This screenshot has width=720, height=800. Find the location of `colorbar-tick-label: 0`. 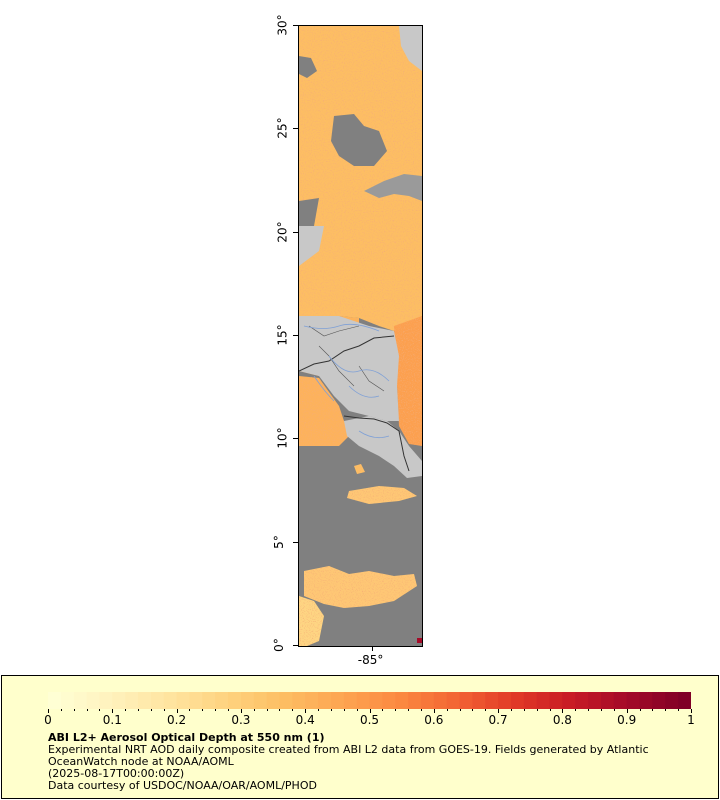

colorbar-tick-label: 0 is located at coordinates (48, 720).